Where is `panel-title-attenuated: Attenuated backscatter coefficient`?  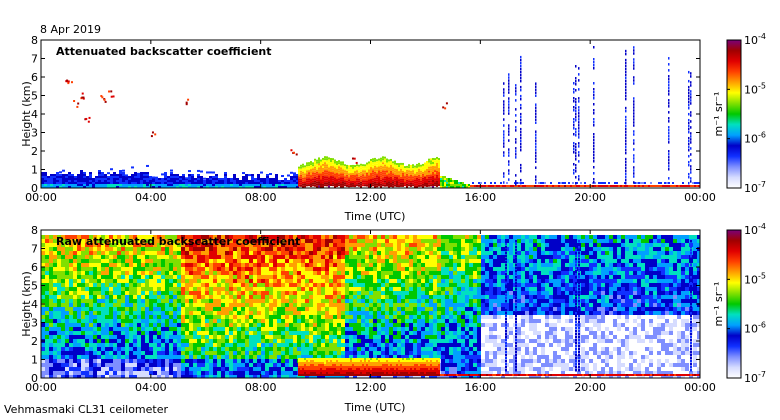
panel-title-attenuated: Attenuated backscatter coefficient is located at coordinates (164, 51).